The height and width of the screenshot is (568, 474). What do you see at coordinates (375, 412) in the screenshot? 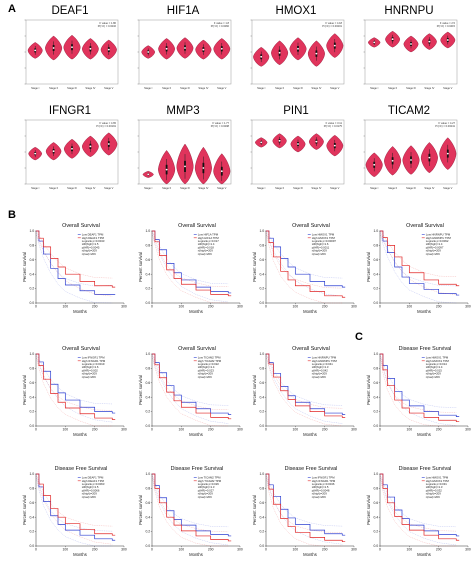
I see `km-y-tick-label: 0.2` at bounding box center [375, 412].